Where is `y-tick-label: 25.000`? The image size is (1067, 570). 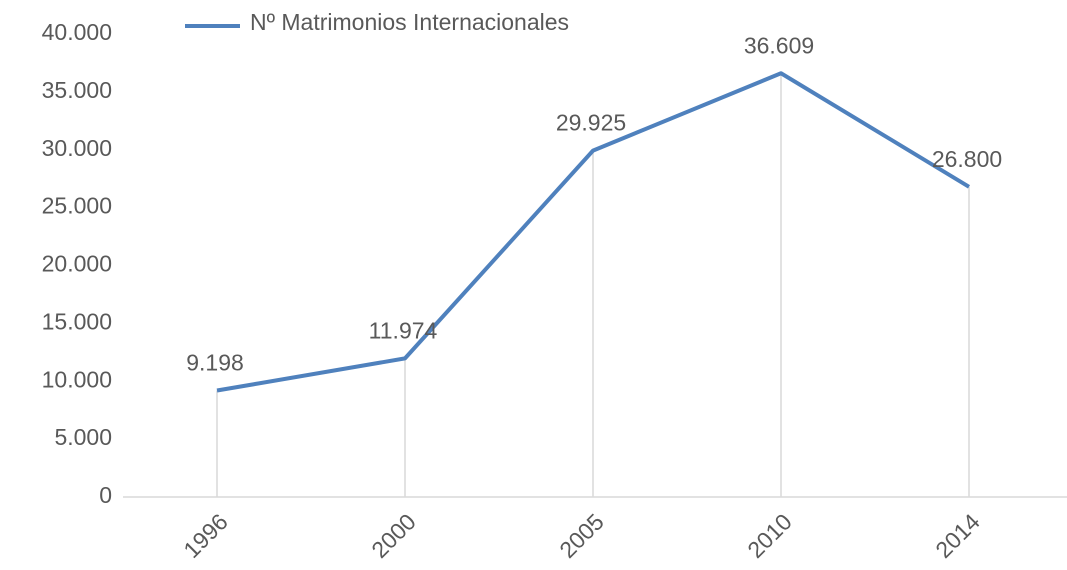 y-tick-label: 25.000 is located at coordinates (77, 206).